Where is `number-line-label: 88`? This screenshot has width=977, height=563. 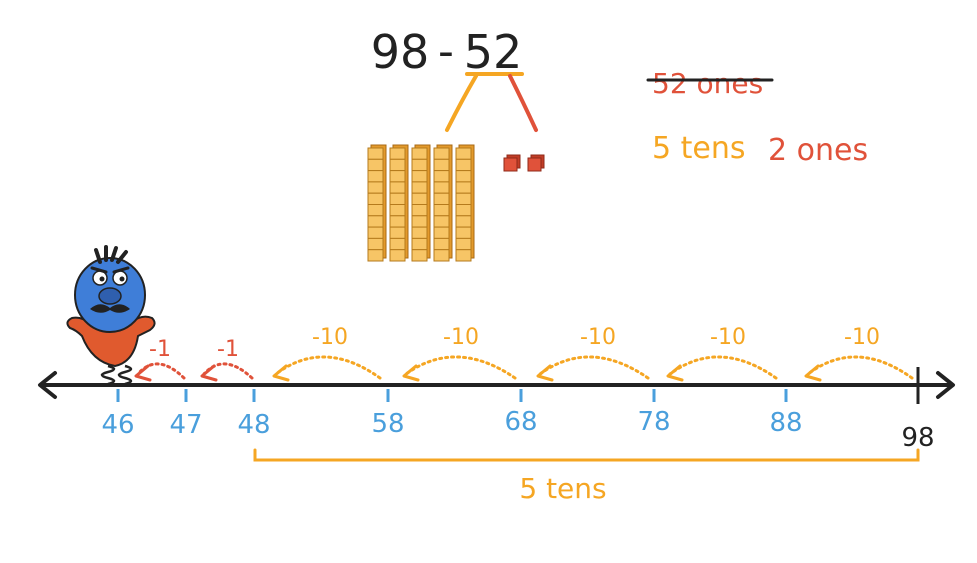 number-line-label: 88 is located at coordinates (785, 423).